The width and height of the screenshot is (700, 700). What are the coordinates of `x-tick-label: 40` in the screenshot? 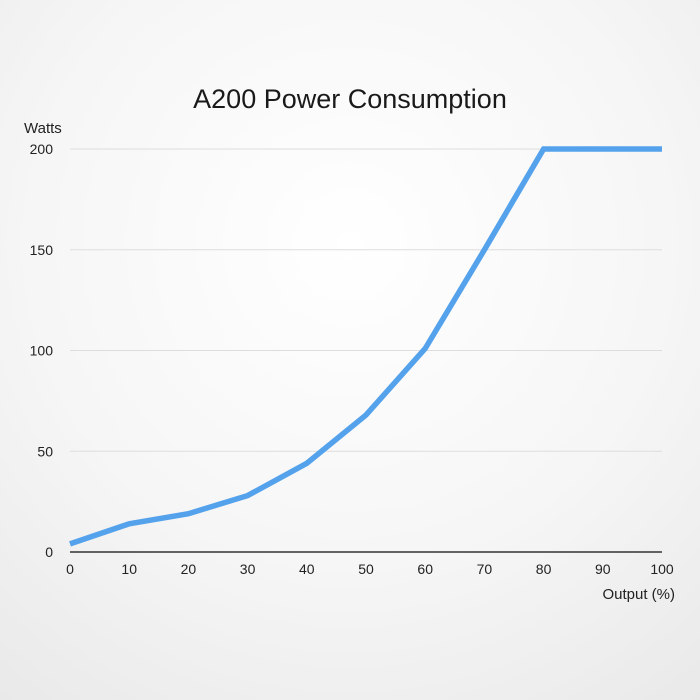 It's located at (307, 569).